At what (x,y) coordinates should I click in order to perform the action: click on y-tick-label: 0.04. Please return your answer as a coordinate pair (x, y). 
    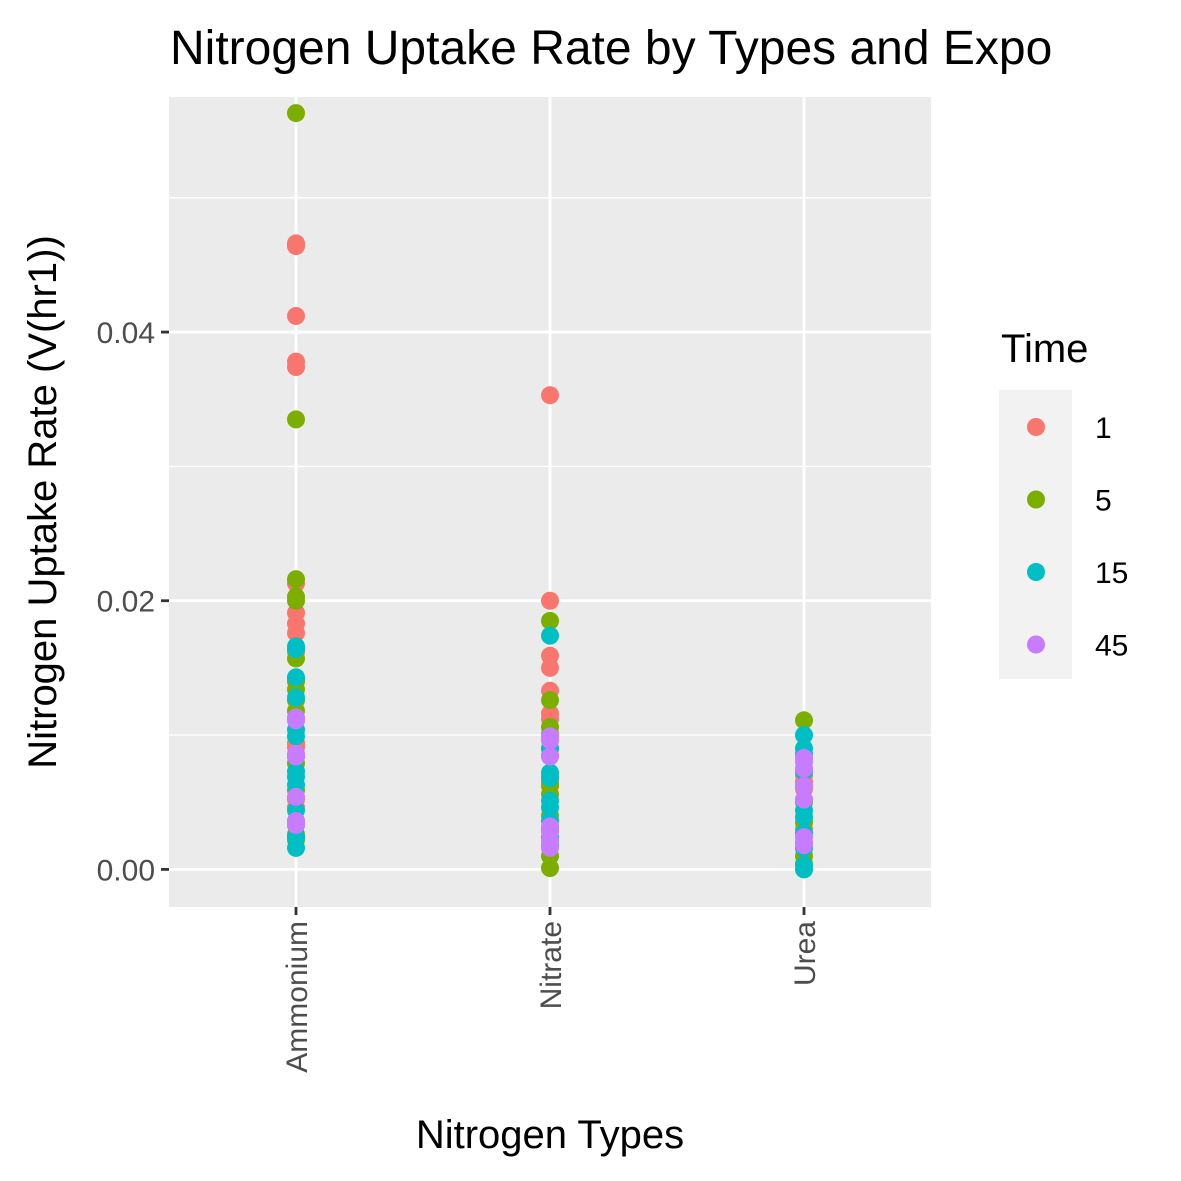
    Looking at the image, I should click on (126, 333).